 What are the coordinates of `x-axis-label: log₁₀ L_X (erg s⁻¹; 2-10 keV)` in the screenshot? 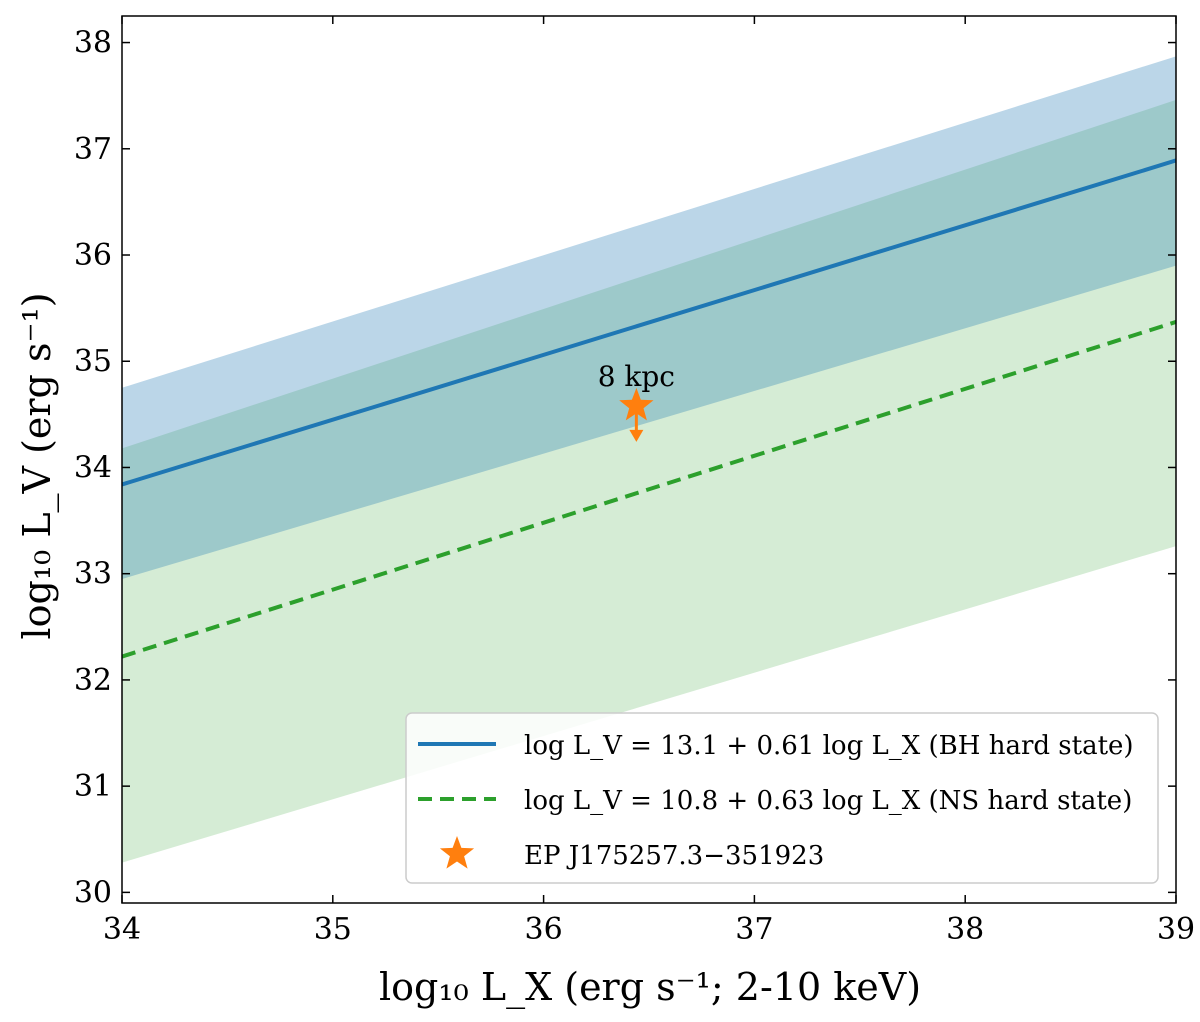 It's located at (650, 987).